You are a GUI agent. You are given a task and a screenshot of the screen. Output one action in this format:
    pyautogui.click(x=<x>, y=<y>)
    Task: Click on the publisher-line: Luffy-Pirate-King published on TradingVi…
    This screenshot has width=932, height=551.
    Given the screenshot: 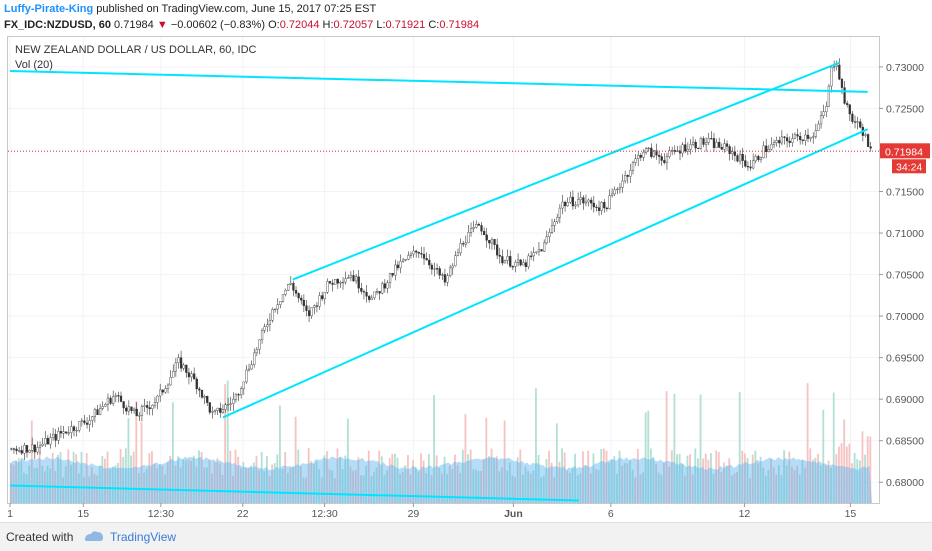 What is the action you would take?
    pyautogui.click(x=190, y=9)
    